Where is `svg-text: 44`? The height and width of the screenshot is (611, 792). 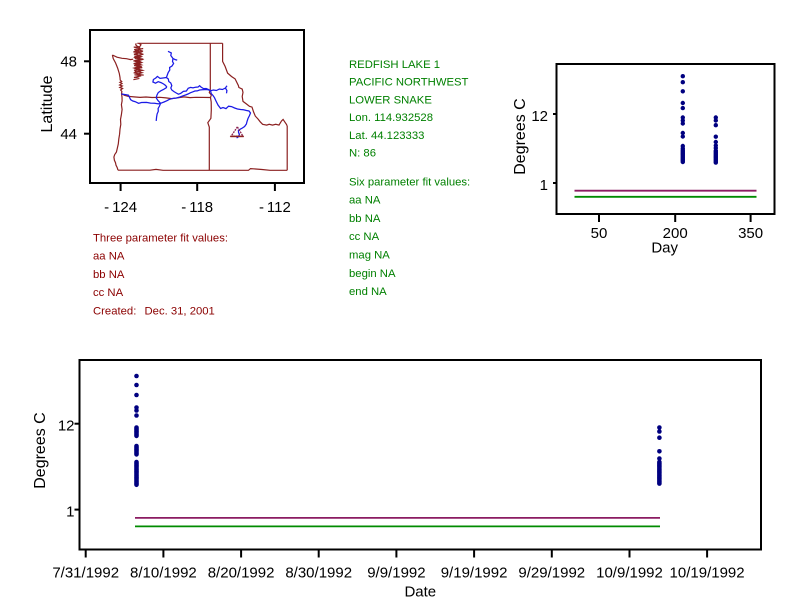
svg-text: 44 is located at coordinates (68, 134).